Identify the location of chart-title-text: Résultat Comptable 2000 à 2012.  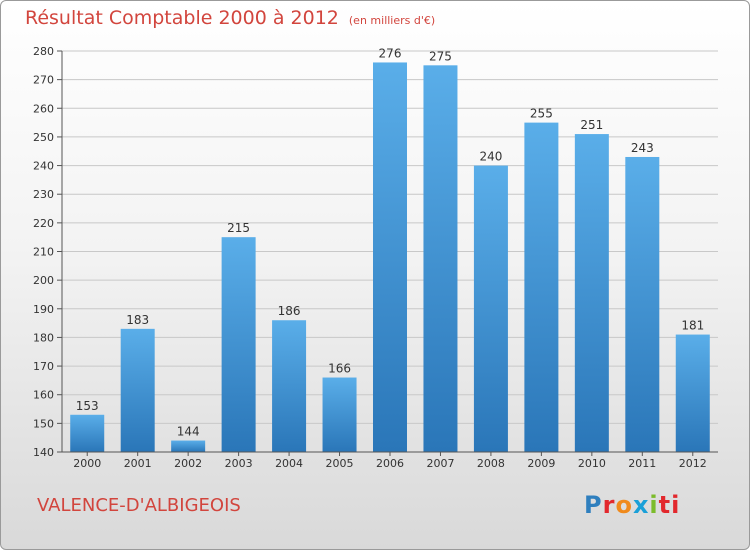
(182, 18).